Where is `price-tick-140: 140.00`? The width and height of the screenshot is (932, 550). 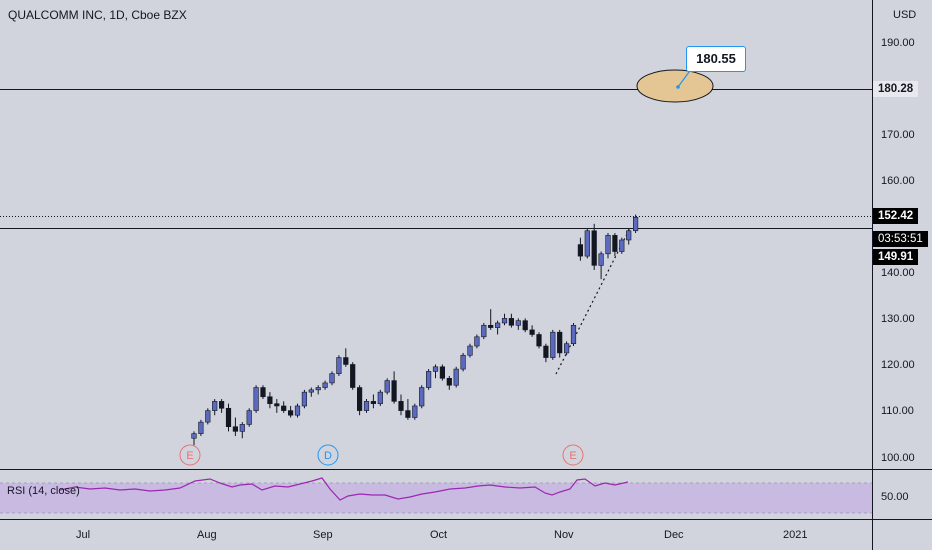
price-tick-140: 140.00 is located at coordinates (898, 273).